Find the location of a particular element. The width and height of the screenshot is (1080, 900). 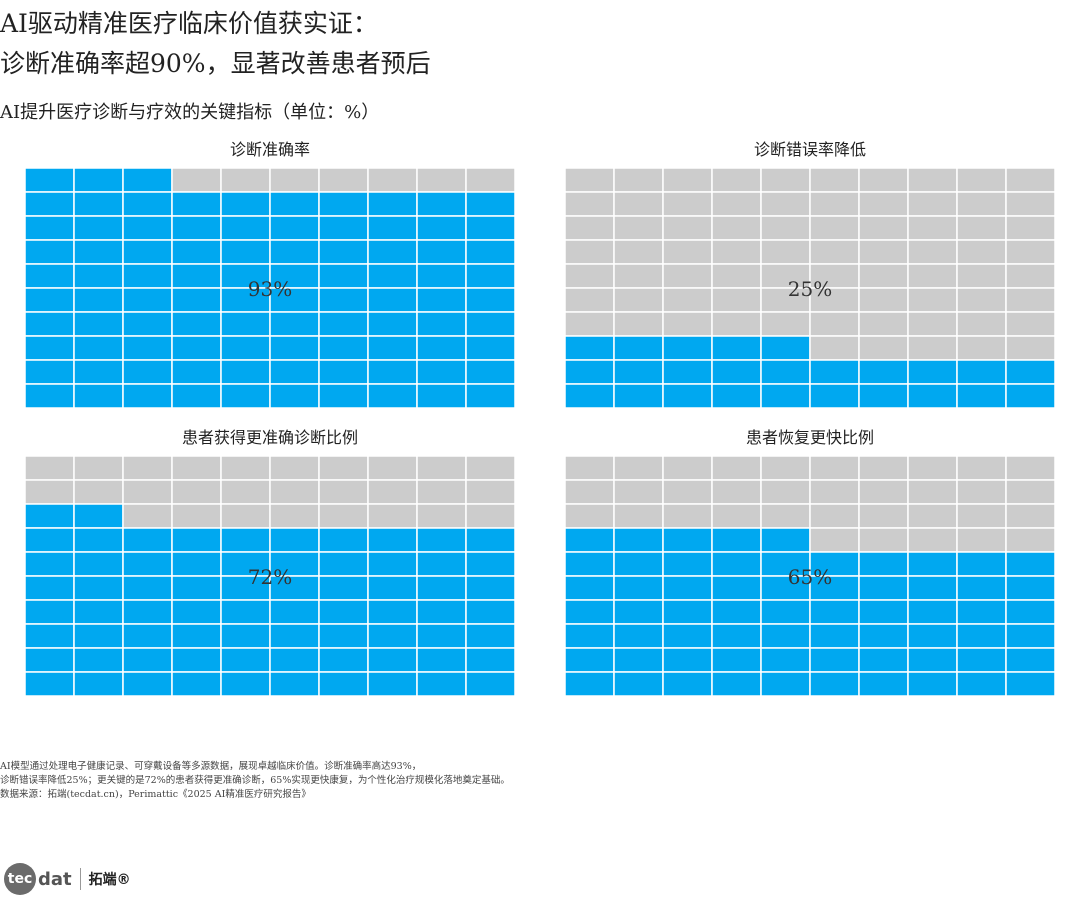

waffle-chart-diagnostic-accuracy: 93% is located at coordinates (270, 288).